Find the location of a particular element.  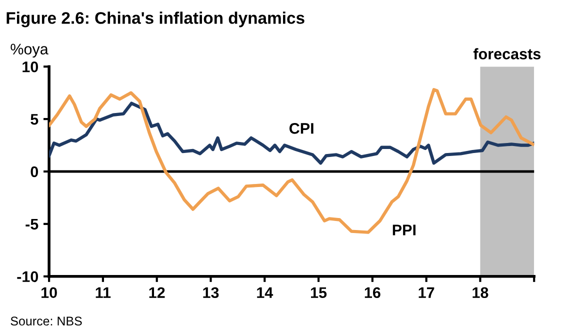

x-tick-label: 14 is located at coordinates (265, 292).